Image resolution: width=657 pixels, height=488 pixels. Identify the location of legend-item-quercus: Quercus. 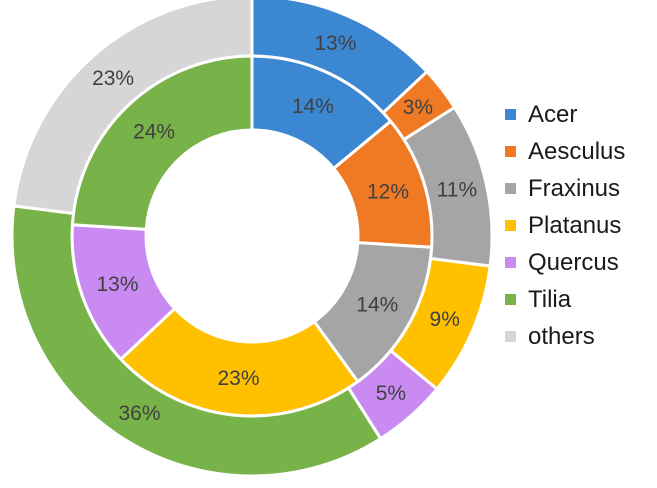
(565, 262).